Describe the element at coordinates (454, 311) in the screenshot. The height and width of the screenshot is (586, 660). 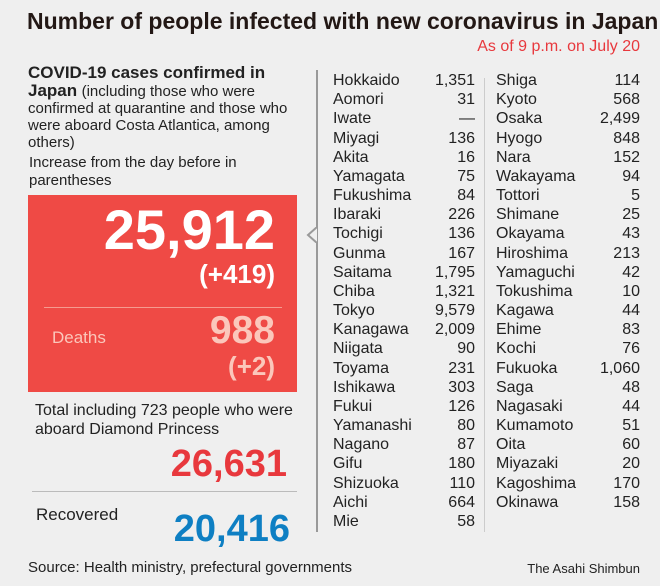
I see `case-count: 9,579` at that location.